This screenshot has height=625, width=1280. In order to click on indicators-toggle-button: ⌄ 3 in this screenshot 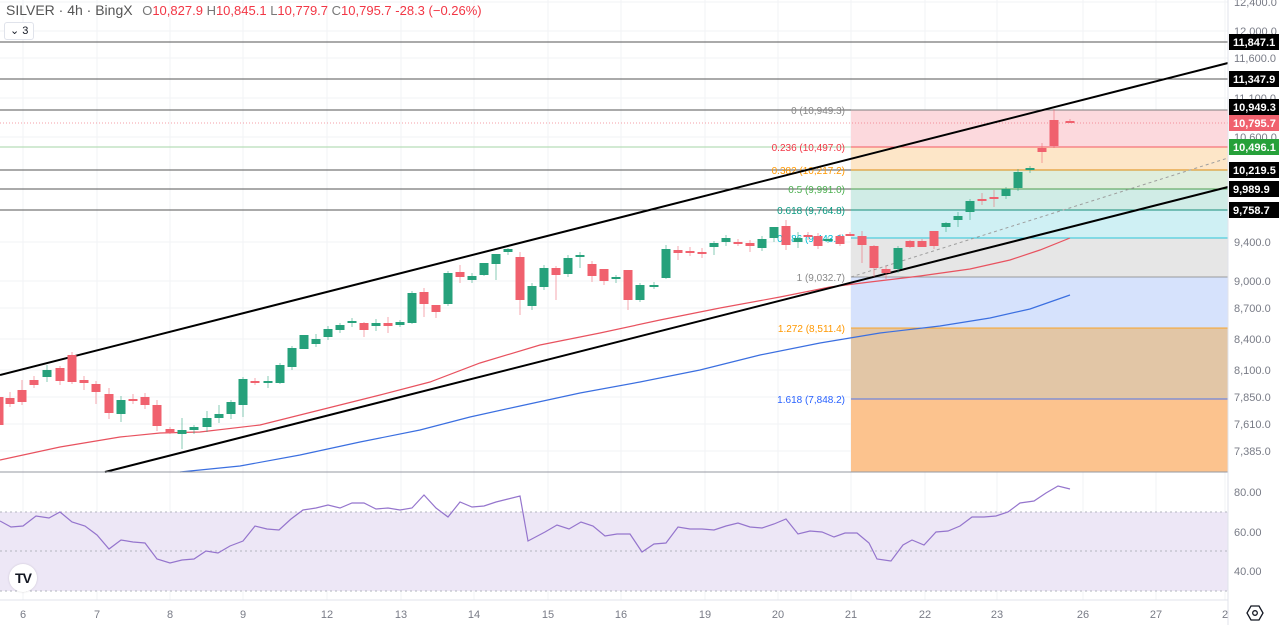, I will do `click(19, 31)`.